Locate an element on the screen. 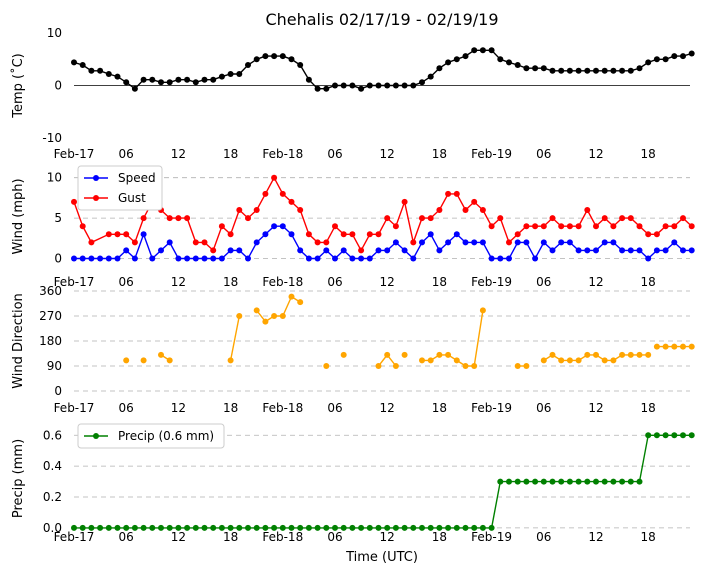  precip-y-axis-label: Precip (mm) is located at coordinates (18, 478).